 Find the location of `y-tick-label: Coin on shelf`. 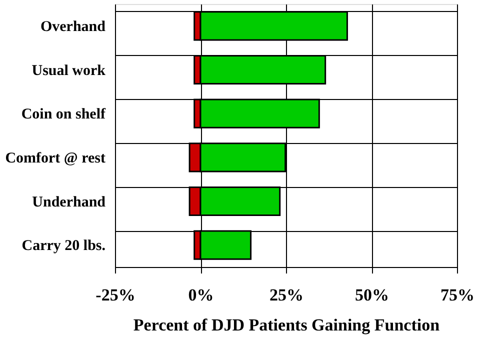

y-tick-label: Coin on shelf is located at coordinates (63, 114).